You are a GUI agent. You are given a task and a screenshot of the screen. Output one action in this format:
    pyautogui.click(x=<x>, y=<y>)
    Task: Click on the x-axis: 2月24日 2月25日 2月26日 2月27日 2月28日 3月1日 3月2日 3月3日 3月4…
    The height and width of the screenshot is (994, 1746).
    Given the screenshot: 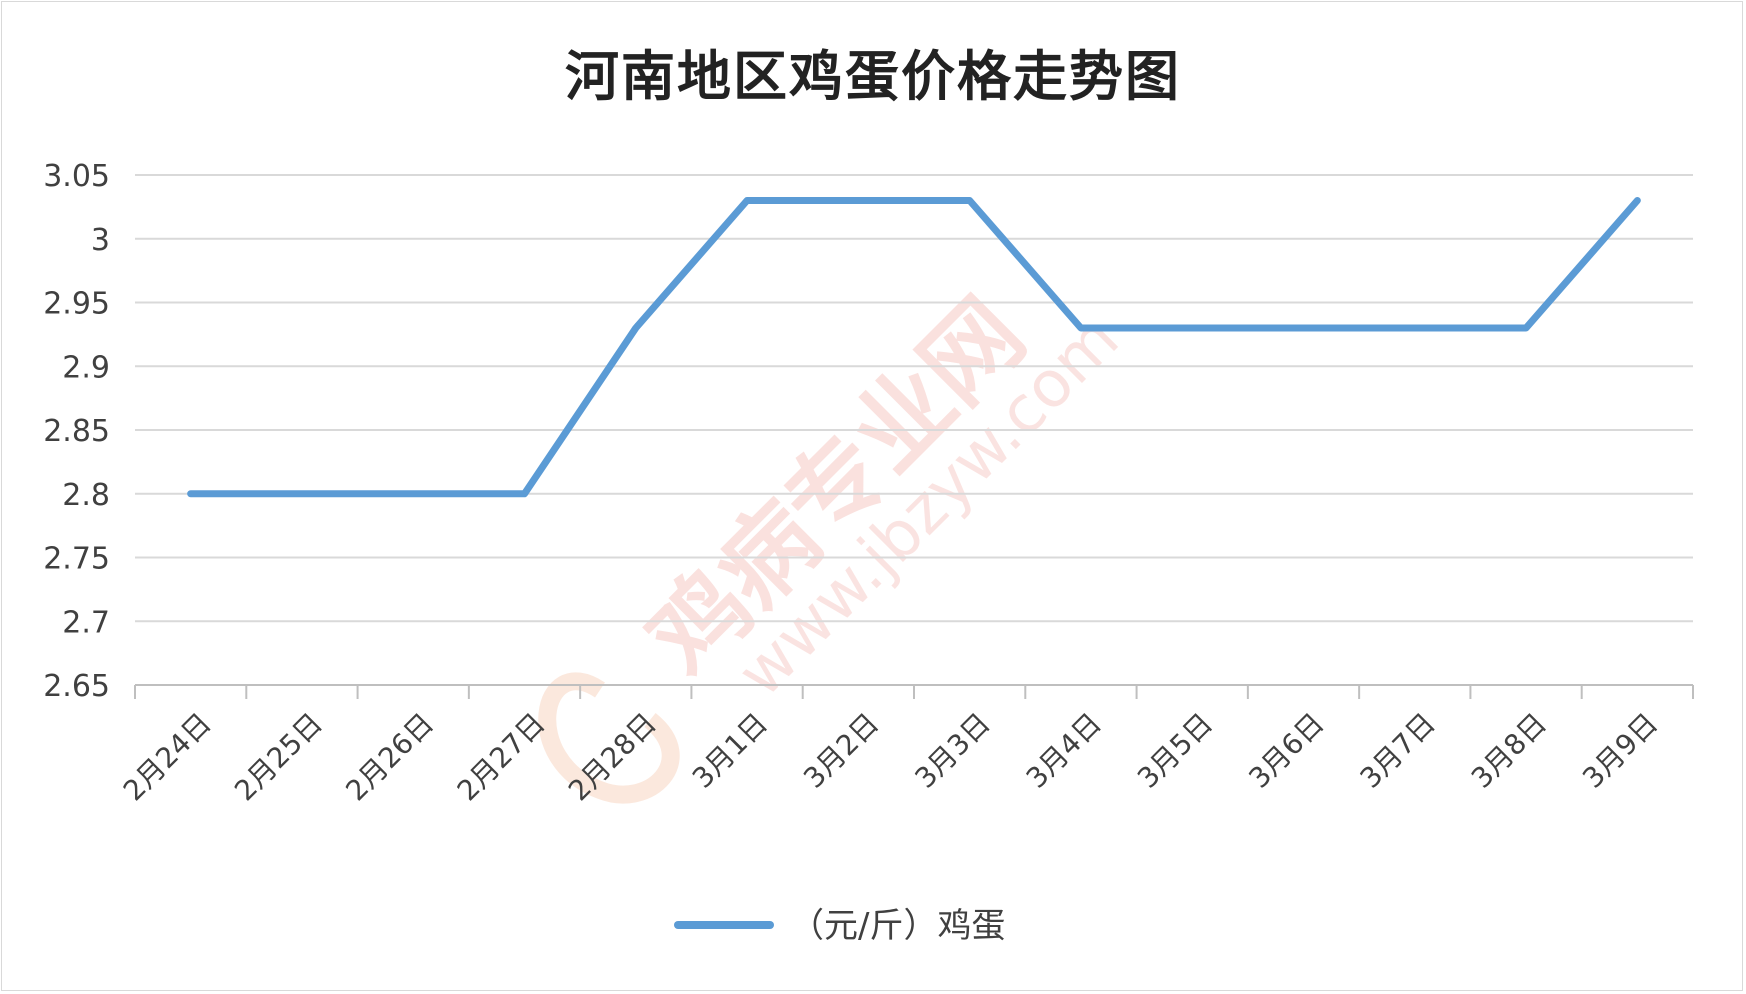 What is the action you would take?
    pyautogui.click(x=905, y=746)
    